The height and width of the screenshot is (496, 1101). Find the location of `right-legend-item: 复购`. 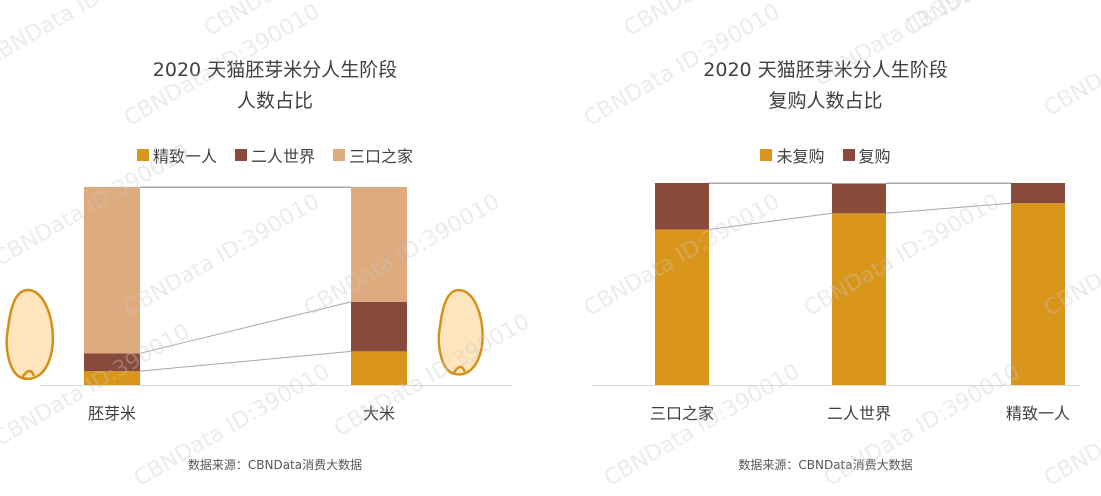

right-legend-item: 复购 is located at coordinates (866, 155).